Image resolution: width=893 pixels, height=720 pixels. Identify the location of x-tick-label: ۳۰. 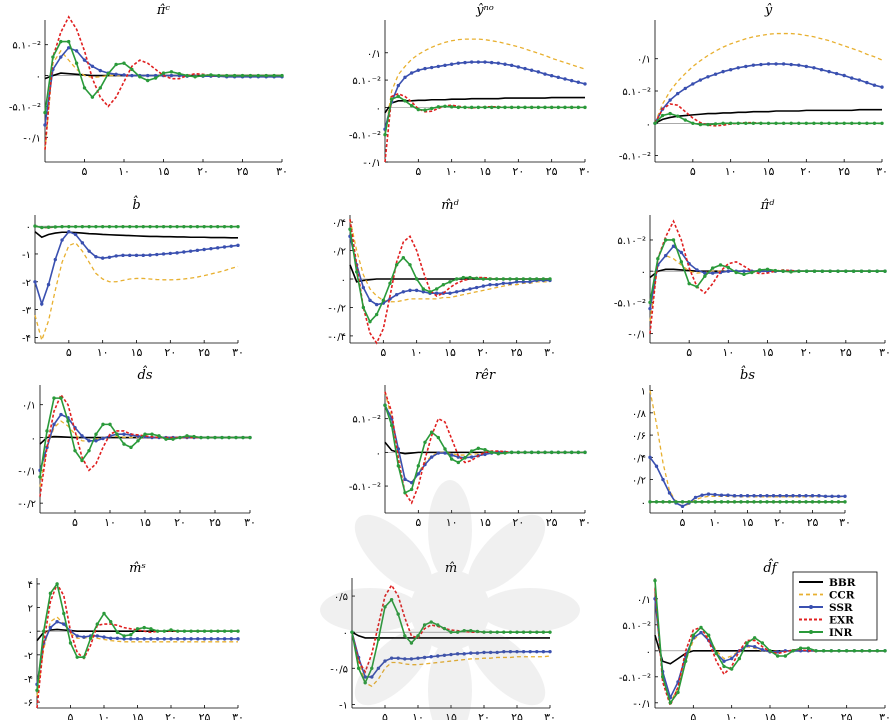
(550, 352).